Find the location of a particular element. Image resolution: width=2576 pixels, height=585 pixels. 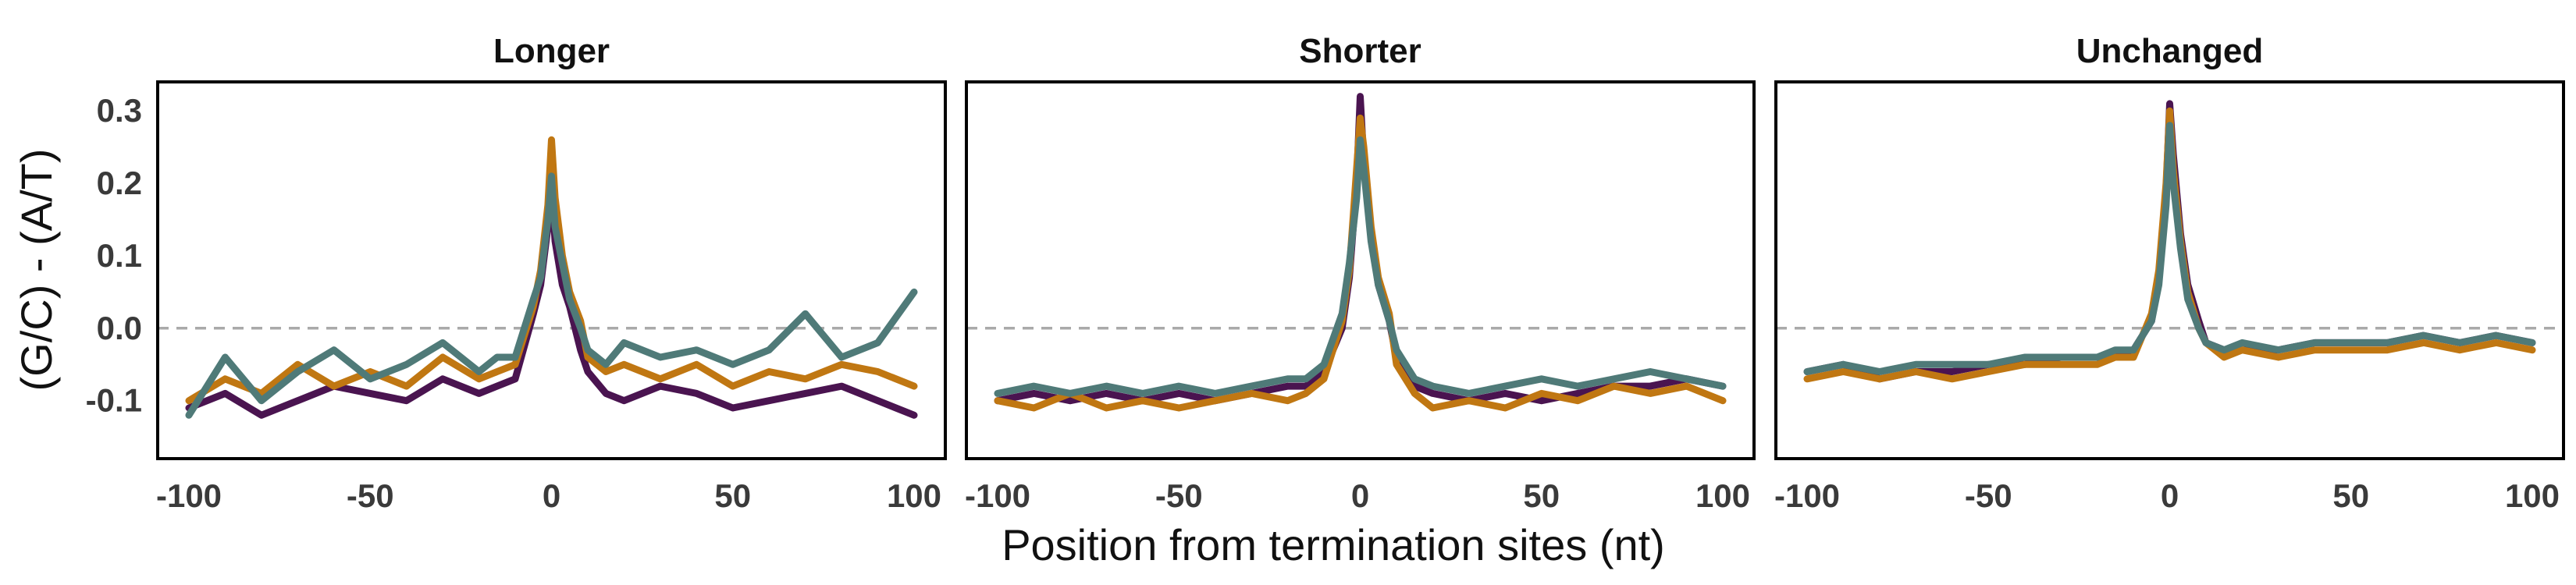

y-tick-label: 0.0 is located at coordinates (119, 328).